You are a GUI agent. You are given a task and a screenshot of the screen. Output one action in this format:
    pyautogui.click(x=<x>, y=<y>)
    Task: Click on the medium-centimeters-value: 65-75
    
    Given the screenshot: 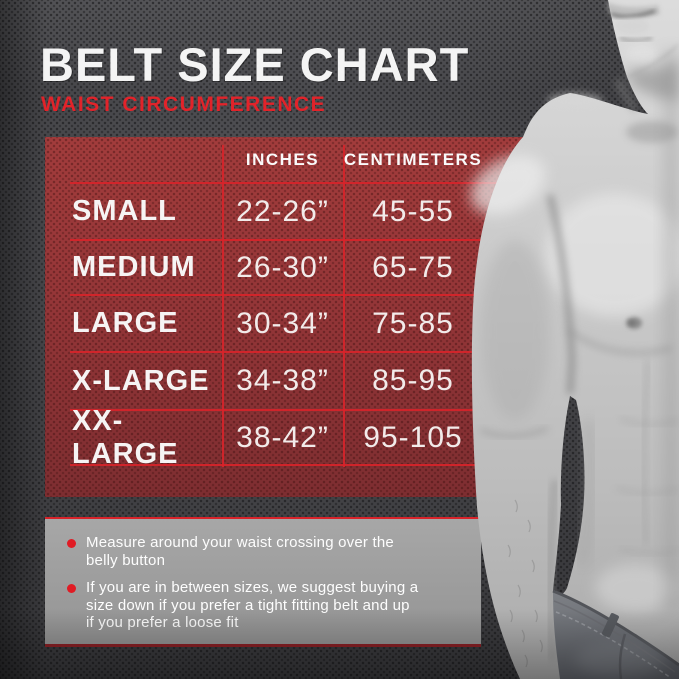 What is the action you would take?
    pyautogui.click(x=413, y=267)
    